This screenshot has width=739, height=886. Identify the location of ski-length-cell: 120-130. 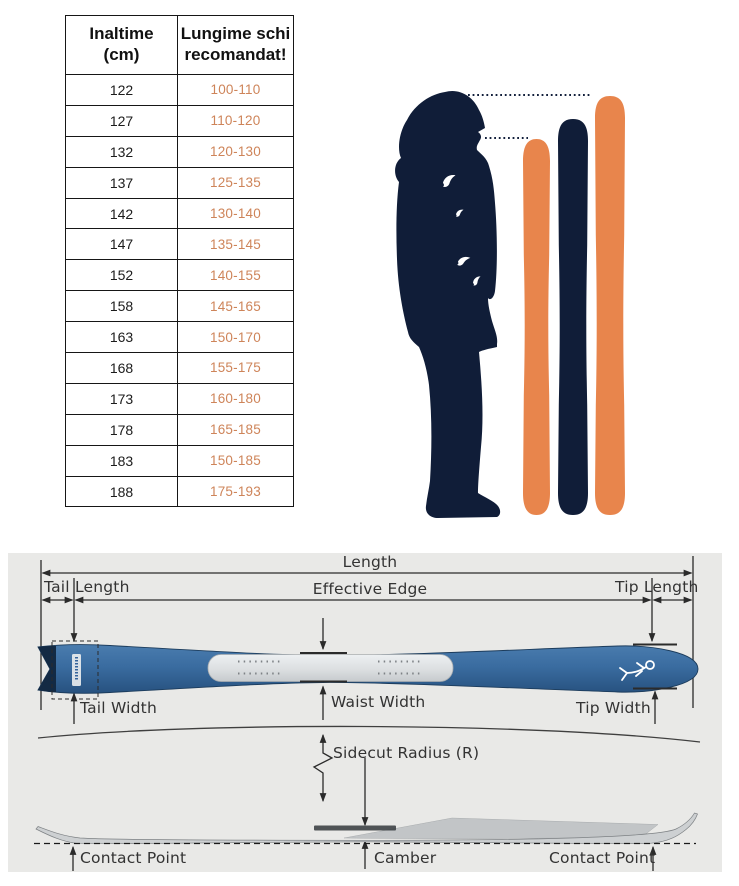
(235, 151).